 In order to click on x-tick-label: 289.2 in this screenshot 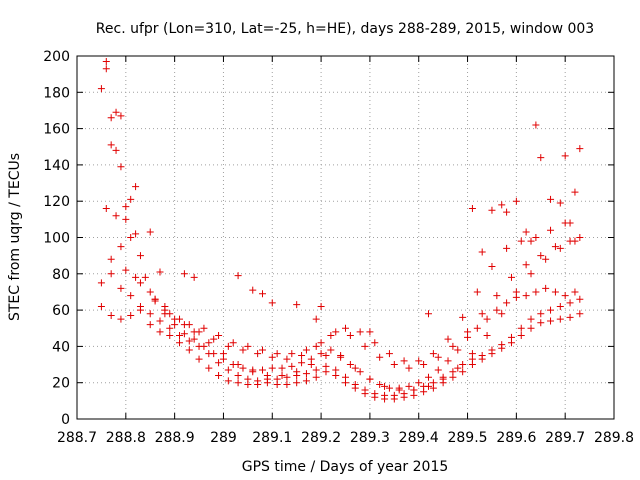, I will do `click(321, 438)`.